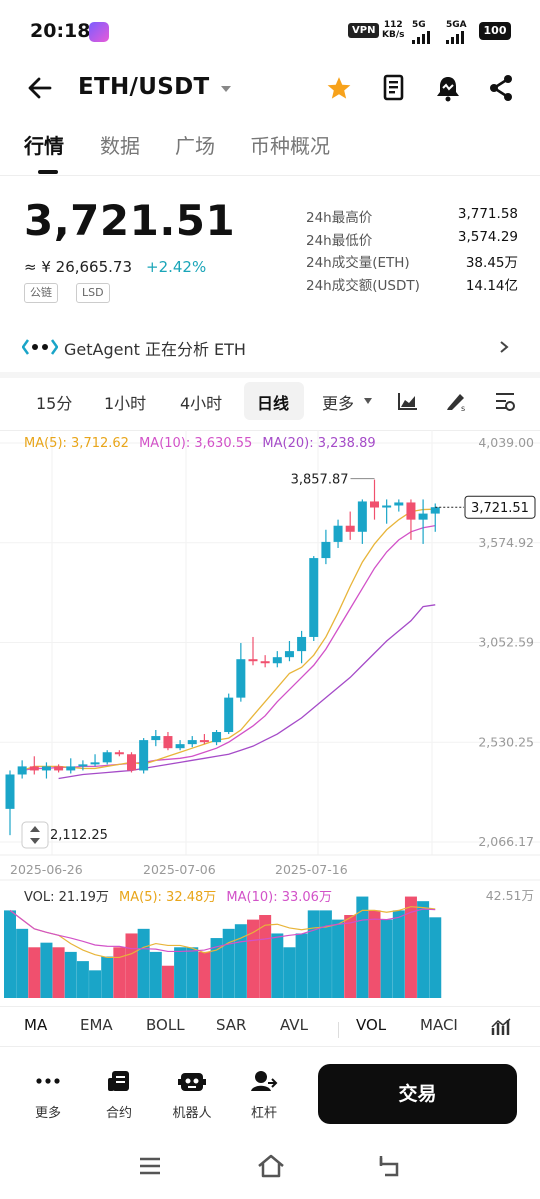 This screenshot has width=540, height=1199. What do you see at coordinates (264, 1095) in the screenshot?
I see `action-leverage: 杠杆` at bounding box center [264, 1095].